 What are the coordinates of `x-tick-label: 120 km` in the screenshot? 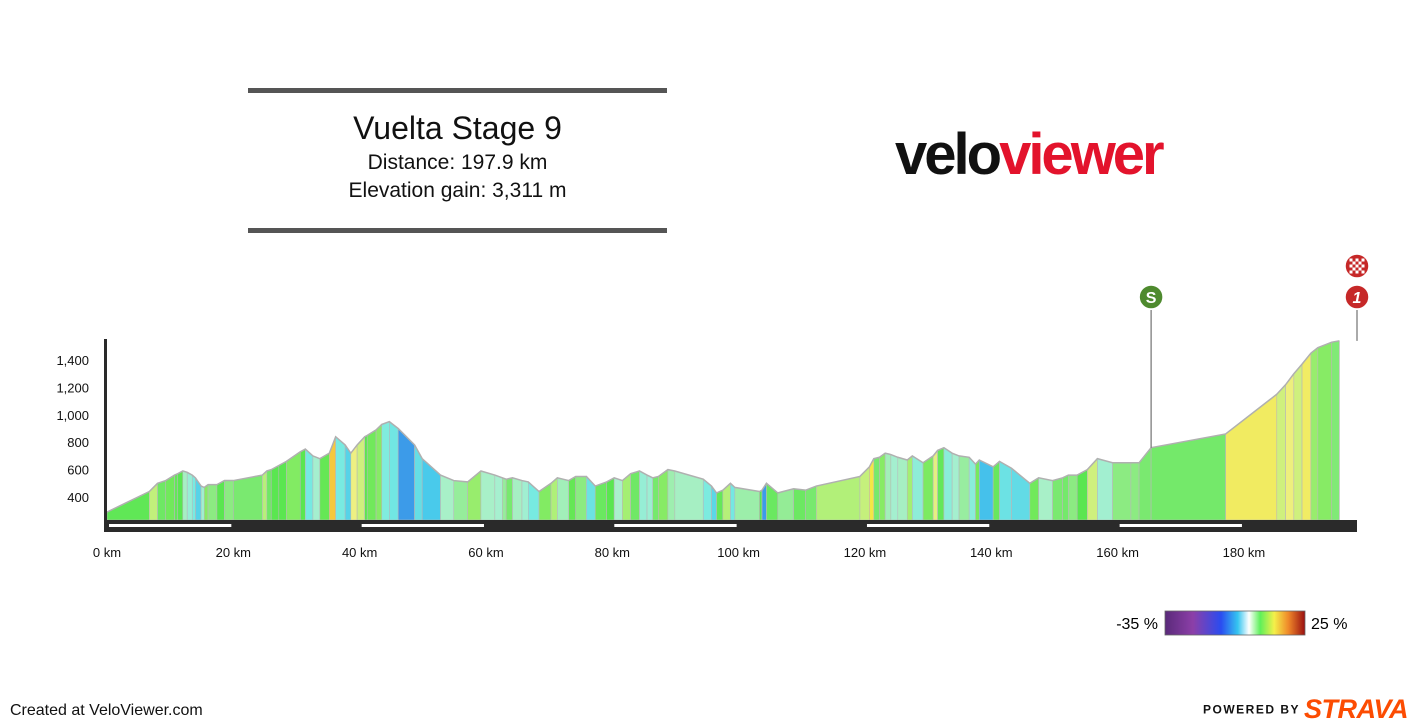 It's located at (865, 552).